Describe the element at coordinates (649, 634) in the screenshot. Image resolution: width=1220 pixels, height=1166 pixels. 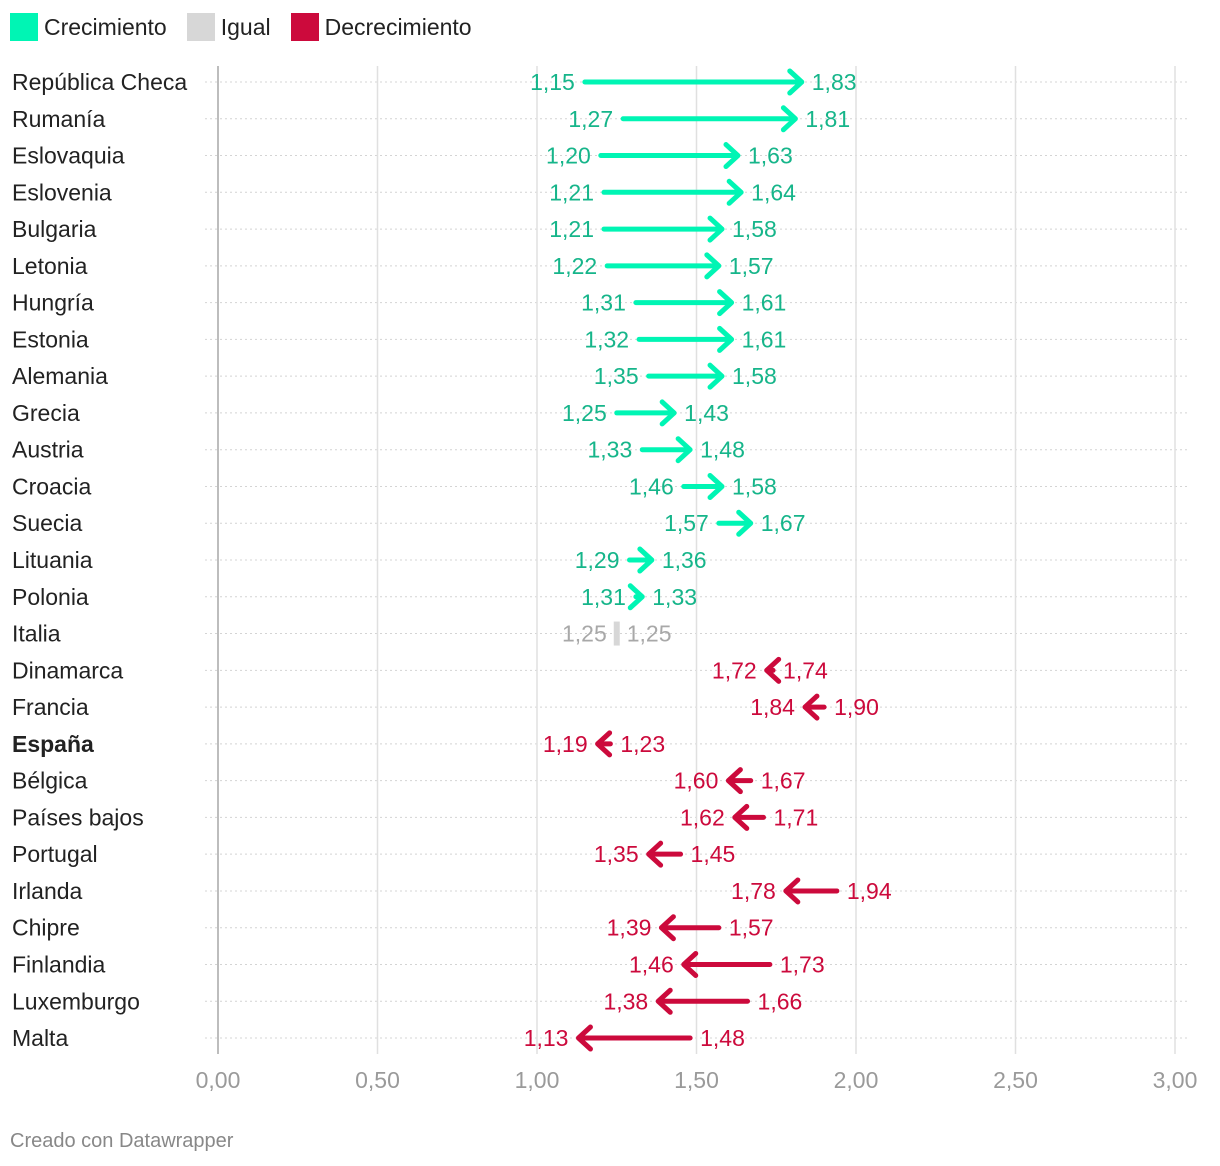
I see `value-label-end: 1,25` at that location.